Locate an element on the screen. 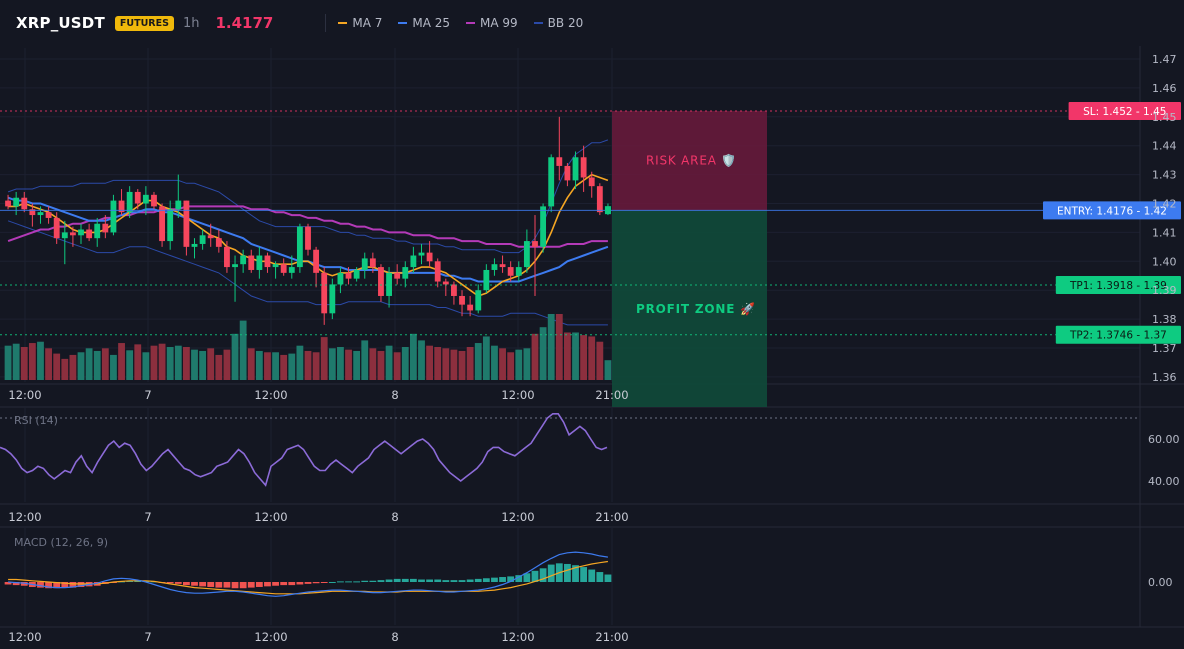  ma99-line is located at coordinates (307, 226).